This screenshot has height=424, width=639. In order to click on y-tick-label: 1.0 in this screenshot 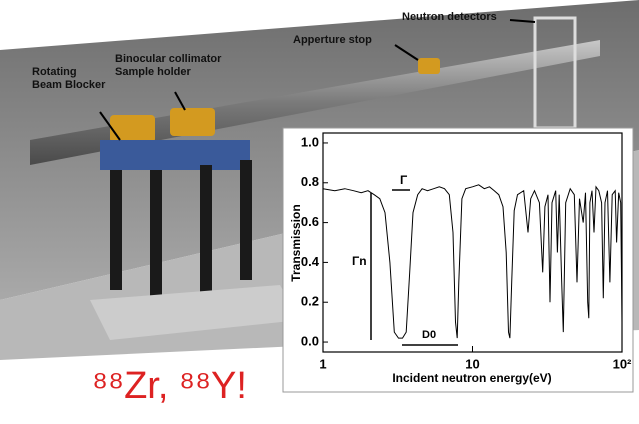, I will do `click(310, 141)`.